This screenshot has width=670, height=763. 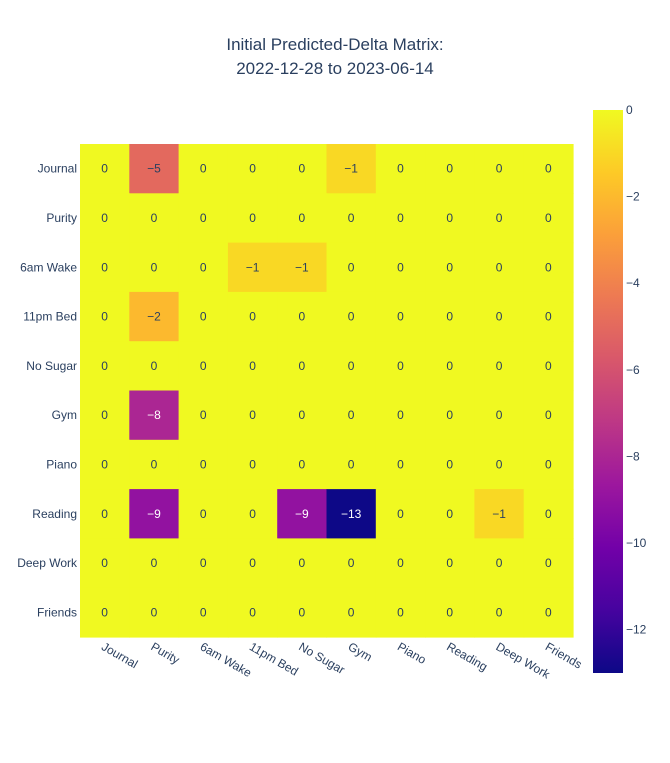 What do you see at coordinates (51, 366) in the screenshot?
I see `y-tick-label: No Sugar` at bounding box center [51, 366].